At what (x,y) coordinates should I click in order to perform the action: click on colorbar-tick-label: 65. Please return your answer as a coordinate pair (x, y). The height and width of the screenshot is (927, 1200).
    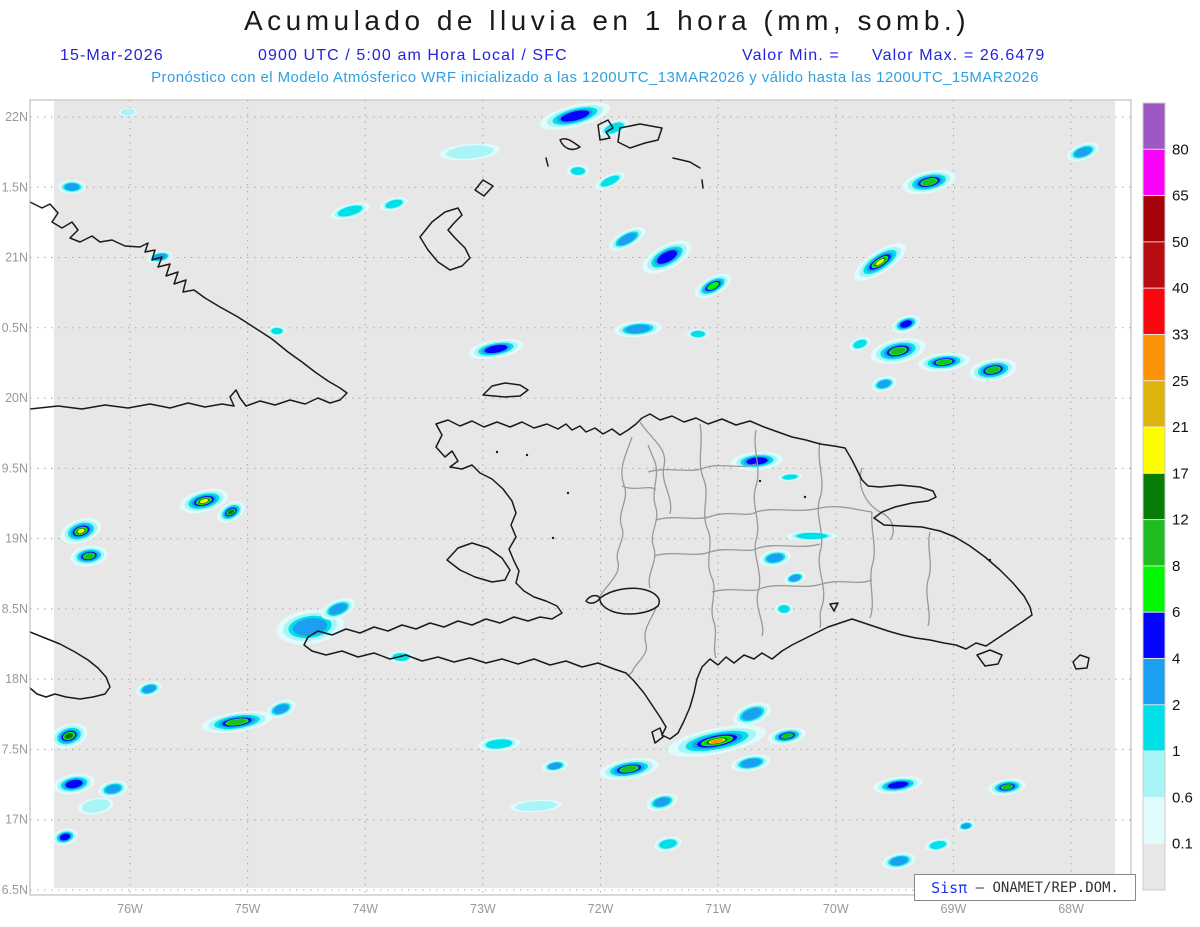
    Looking at the image, I should click on (1180, 196).